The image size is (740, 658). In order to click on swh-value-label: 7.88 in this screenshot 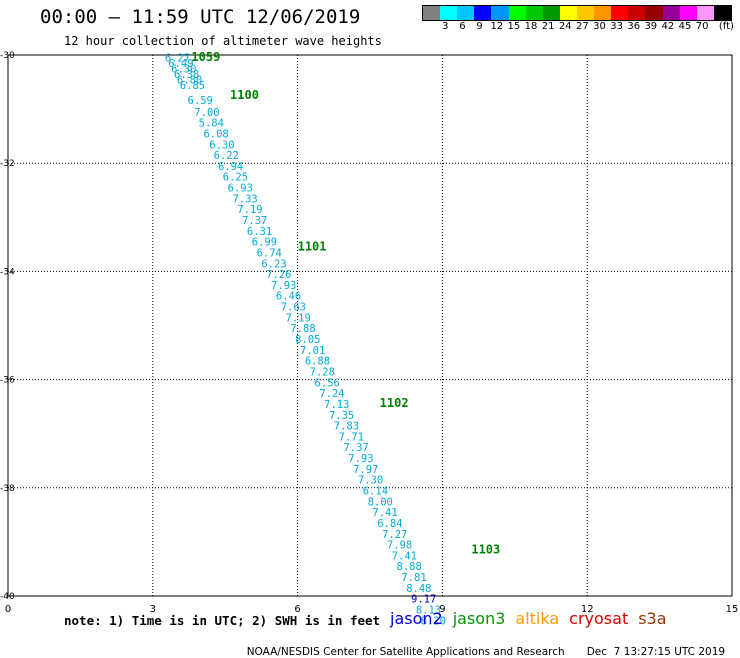, I will do `click(302, 329)`.